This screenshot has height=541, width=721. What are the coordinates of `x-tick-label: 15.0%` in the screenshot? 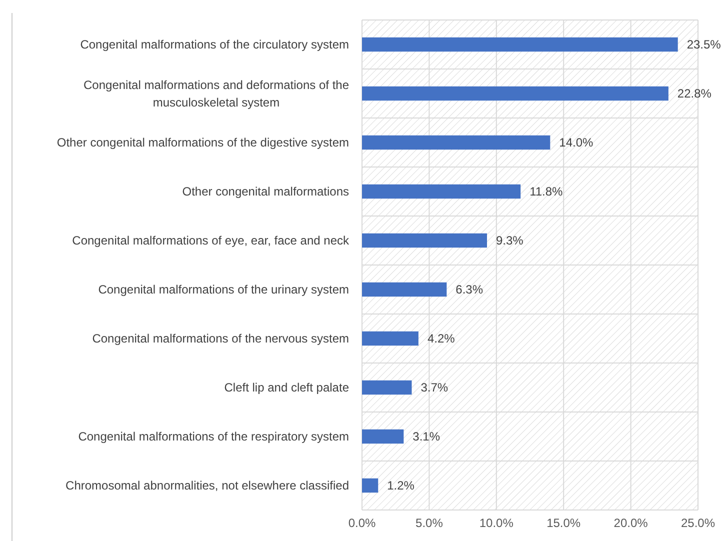 It's located at (563, 523).